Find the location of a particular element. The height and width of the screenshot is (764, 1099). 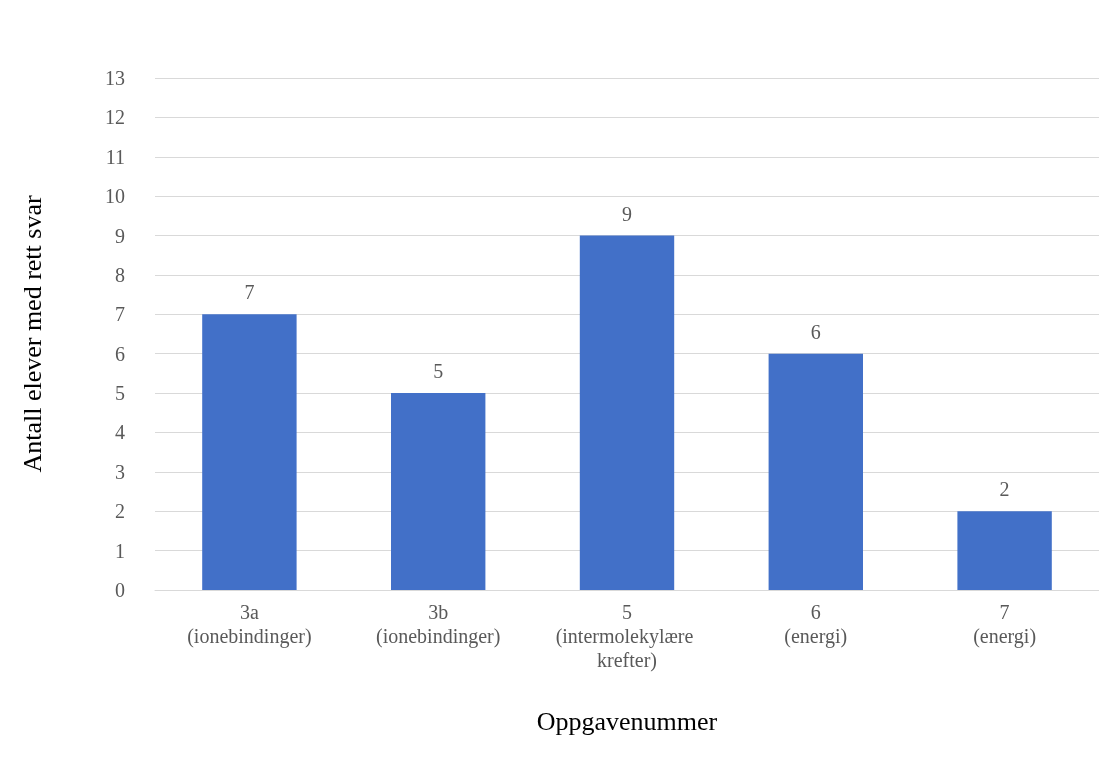

data-label: 2 is located at coordinates (1004, 489).